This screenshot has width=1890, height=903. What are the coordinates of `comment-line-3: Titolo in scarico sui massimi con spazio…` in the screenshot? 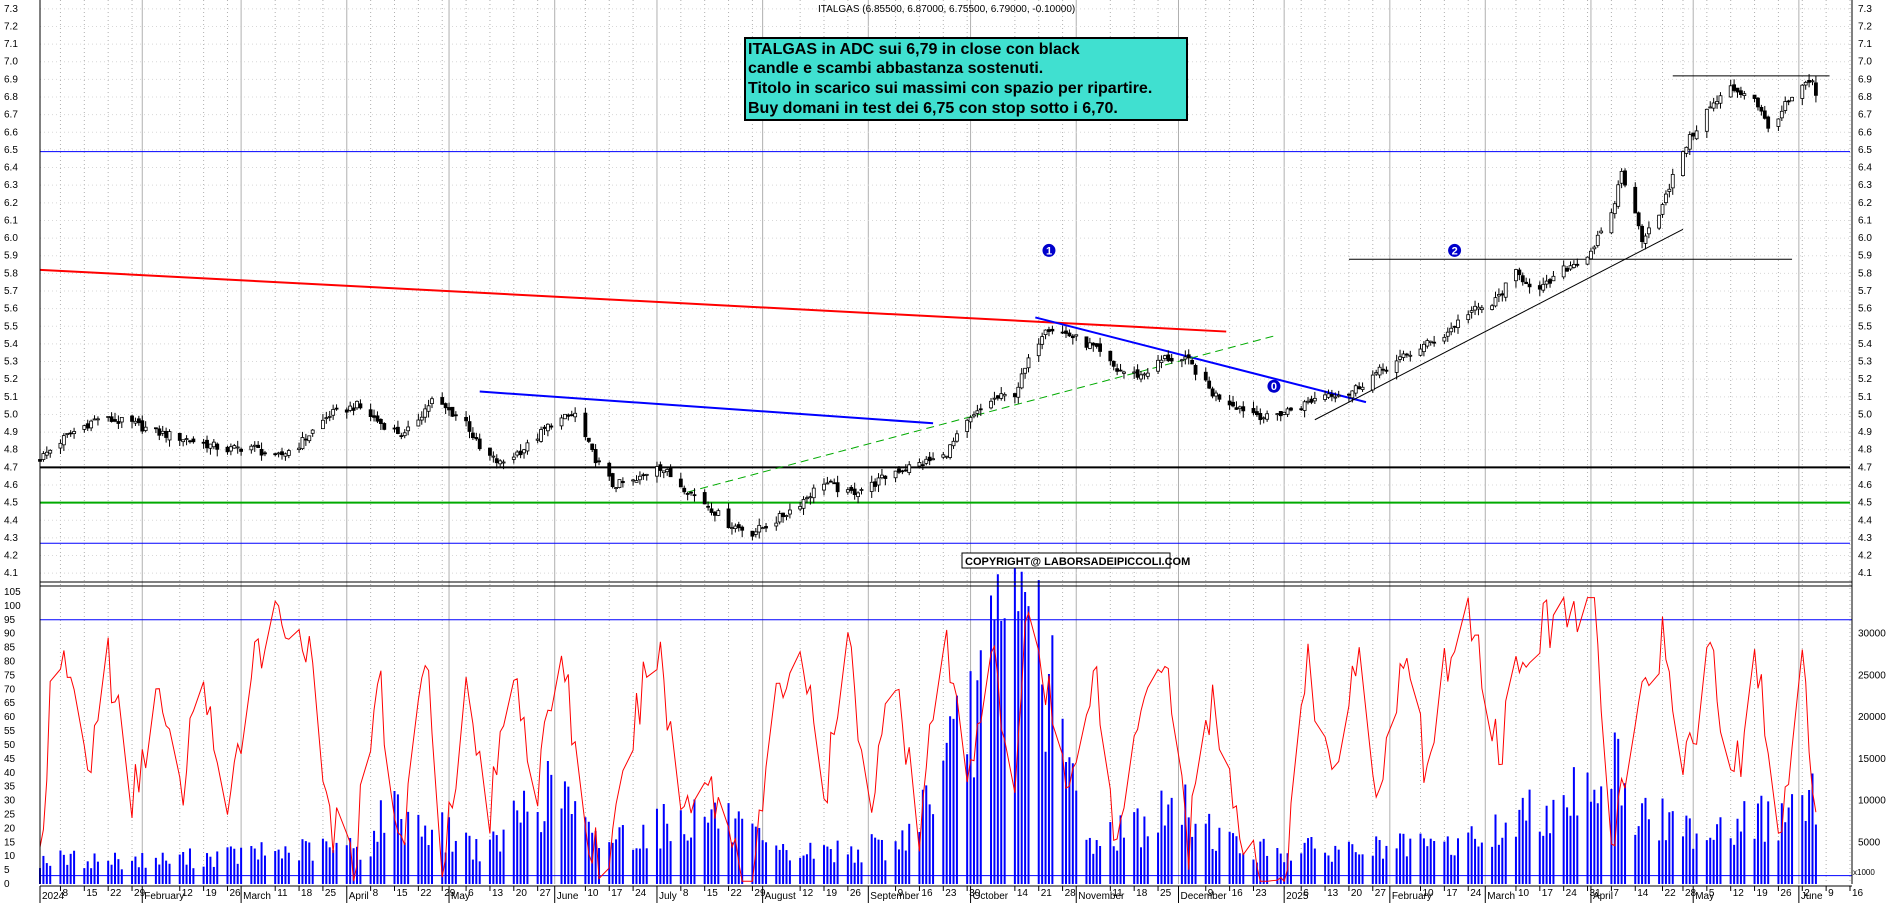 It's located at (950, 88).